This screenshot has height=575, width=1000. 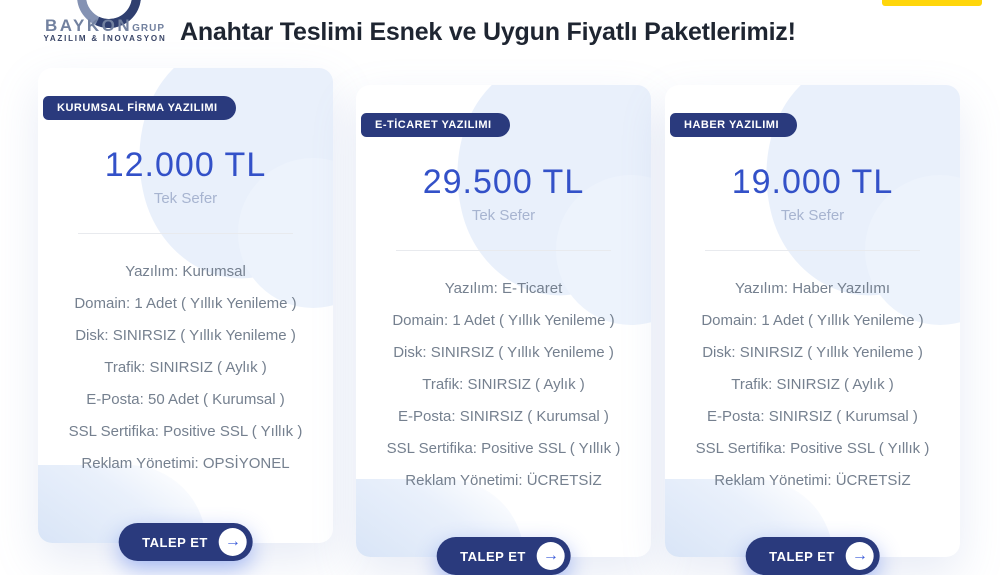 What do you see at coordinates (148, 28) in the screenshot?
I see `brand-suffix-text: GRUP` at bounding box center [148, 28].